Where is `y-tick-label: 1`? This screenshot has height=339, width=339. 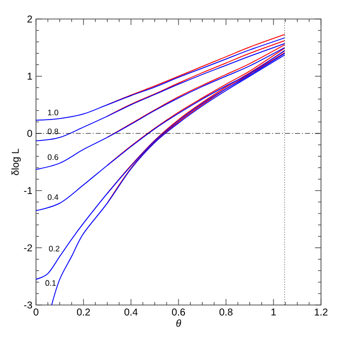
y-tick-label: 1 is located at coordinates (30, 76).